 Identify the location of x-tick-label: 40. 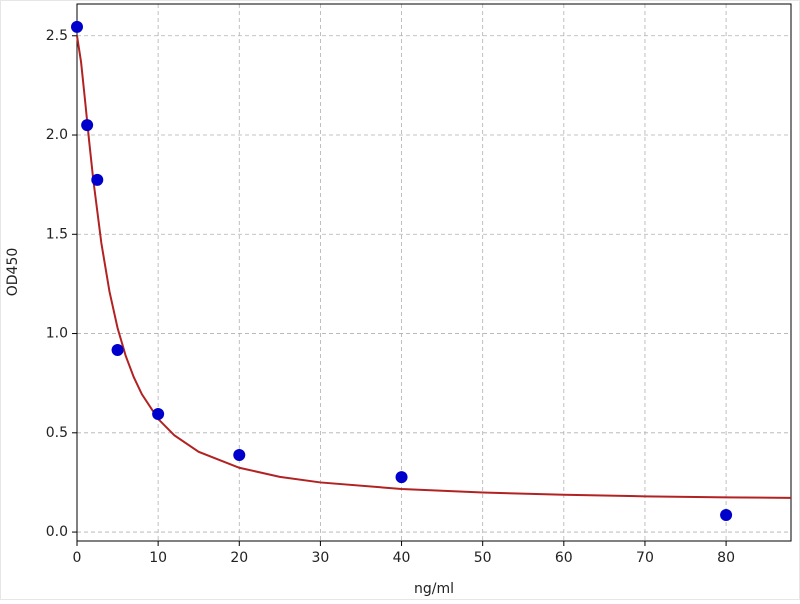
(402, 558).